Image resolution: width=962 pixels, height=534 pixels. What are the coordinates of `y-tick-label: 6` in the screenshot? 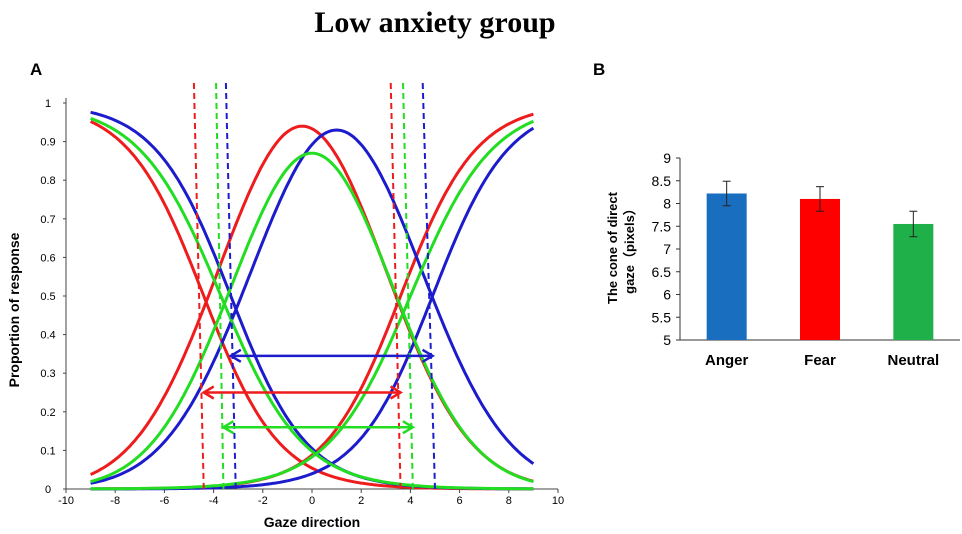 It's located at (667, 295).